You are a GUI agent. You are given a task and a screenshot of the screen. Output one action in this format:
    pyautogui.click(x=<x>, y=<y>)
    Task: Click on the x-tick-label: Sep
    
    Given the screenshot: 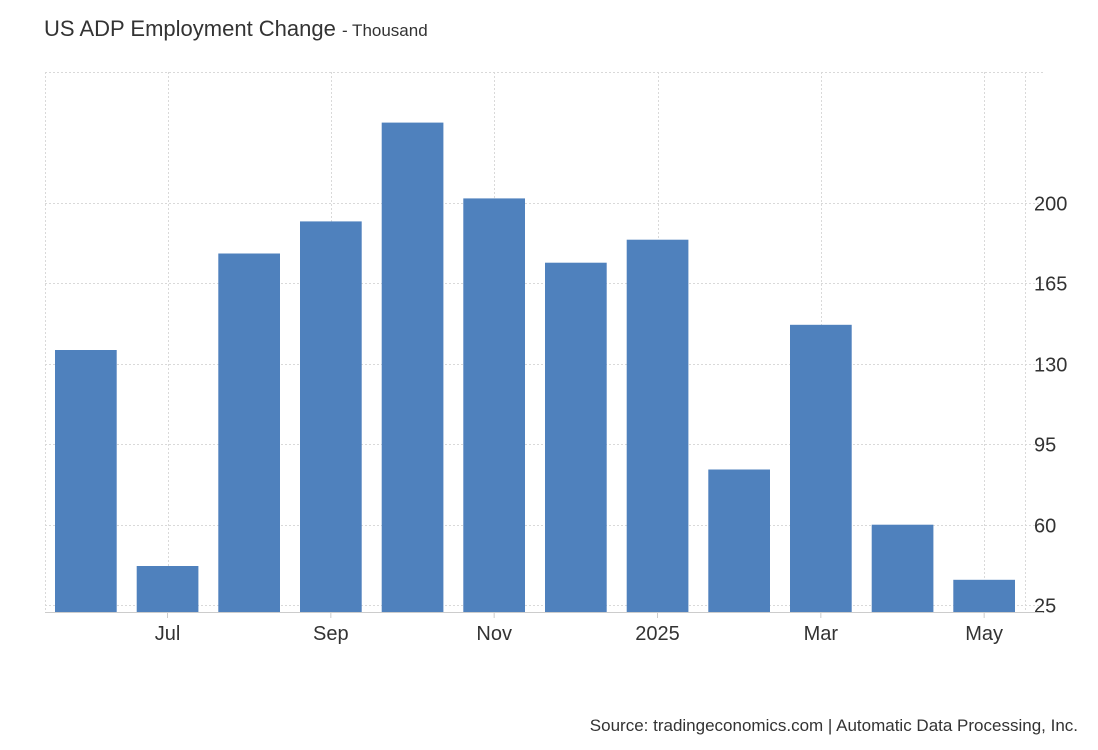 What is the action you would take?
    pyautogui.click(x=331, y=634)
    